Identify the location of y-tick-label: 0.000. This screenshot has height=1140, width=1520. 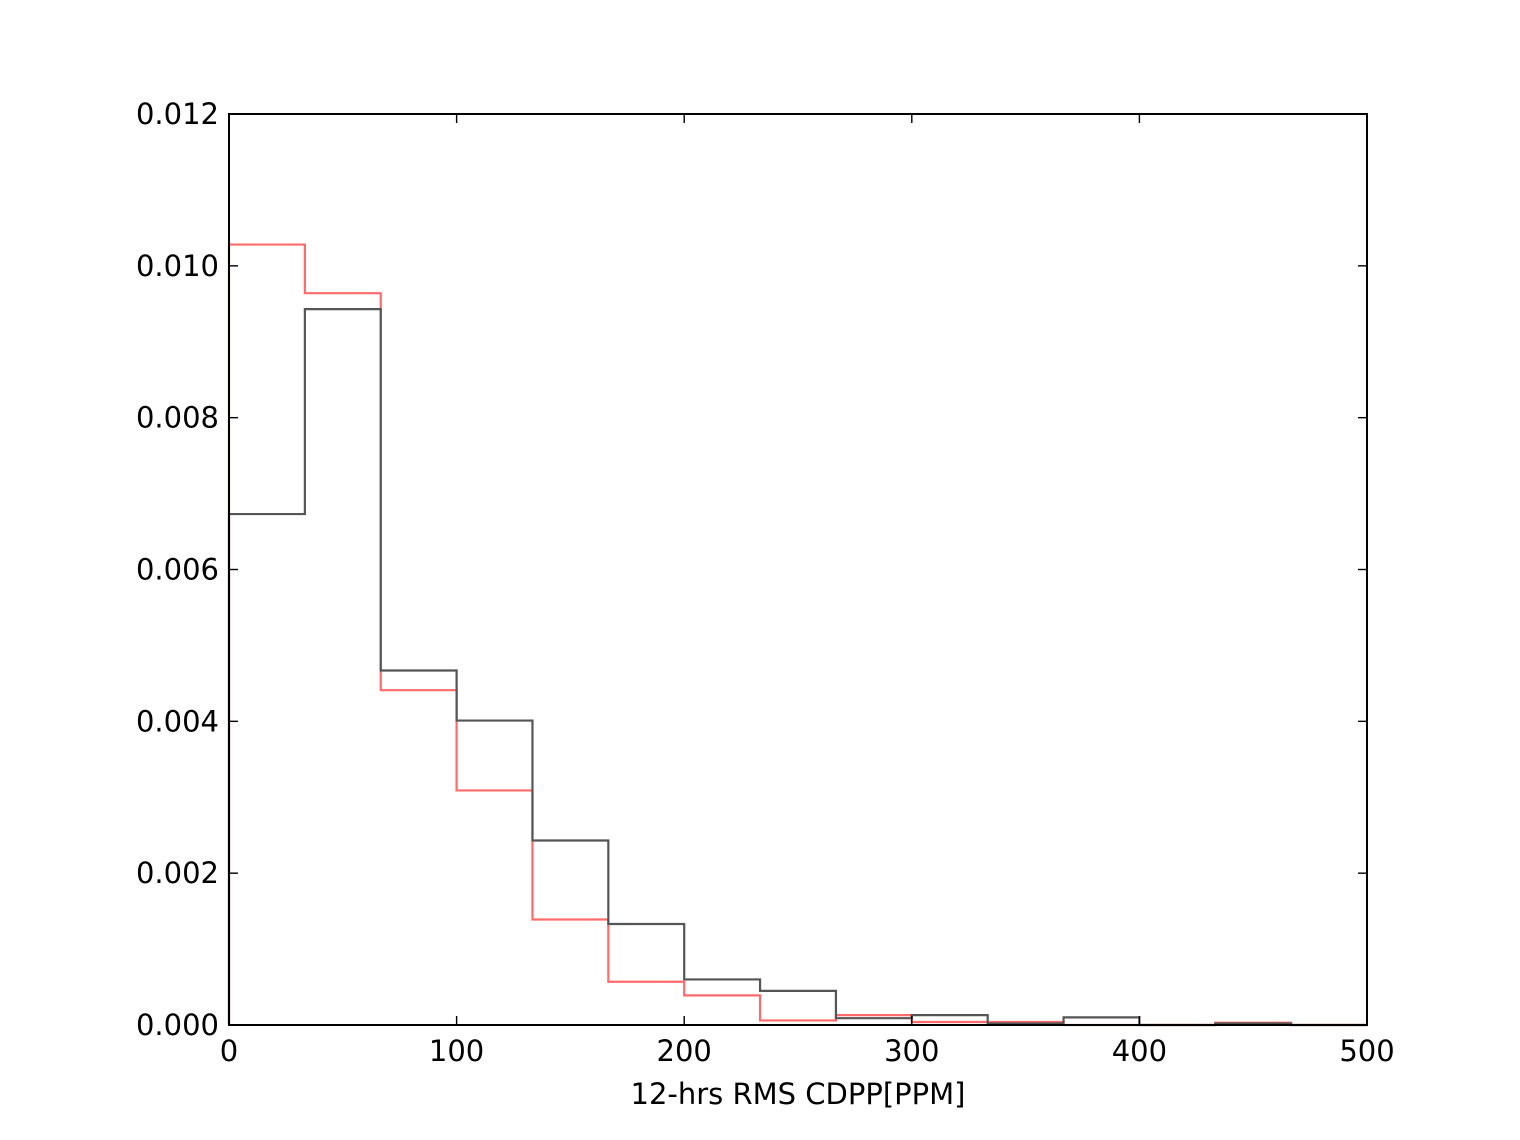
(177, 1025).